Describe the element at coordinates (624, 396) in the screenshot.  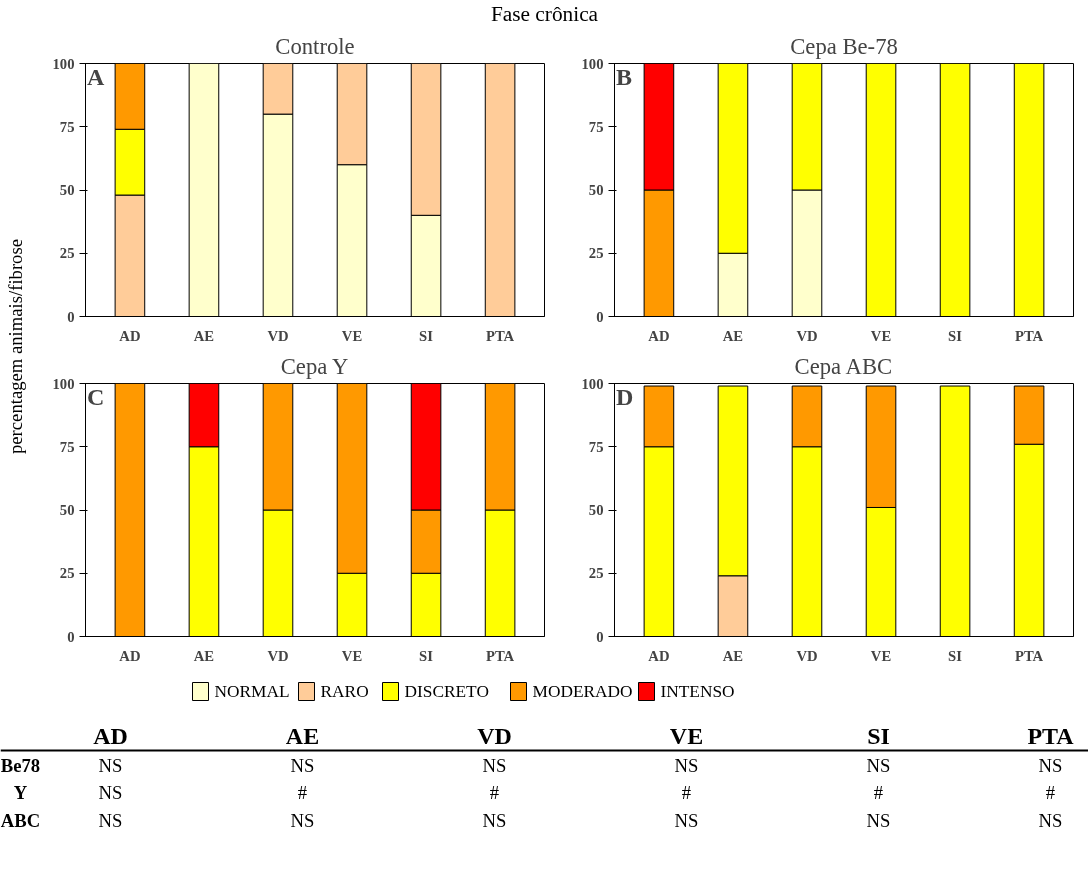
I see `annotation: D` at that location.